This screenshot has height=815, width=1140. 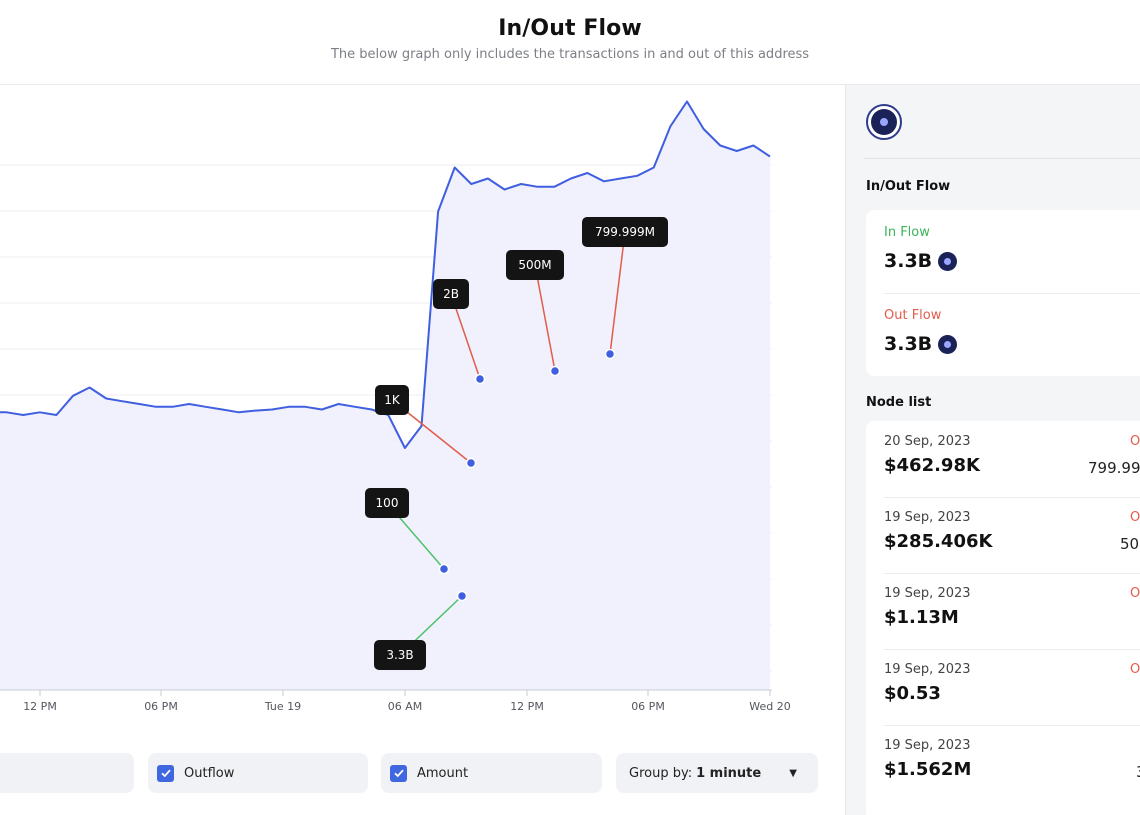 I want to click on inflow-toggle, so click(x=67, y=773).